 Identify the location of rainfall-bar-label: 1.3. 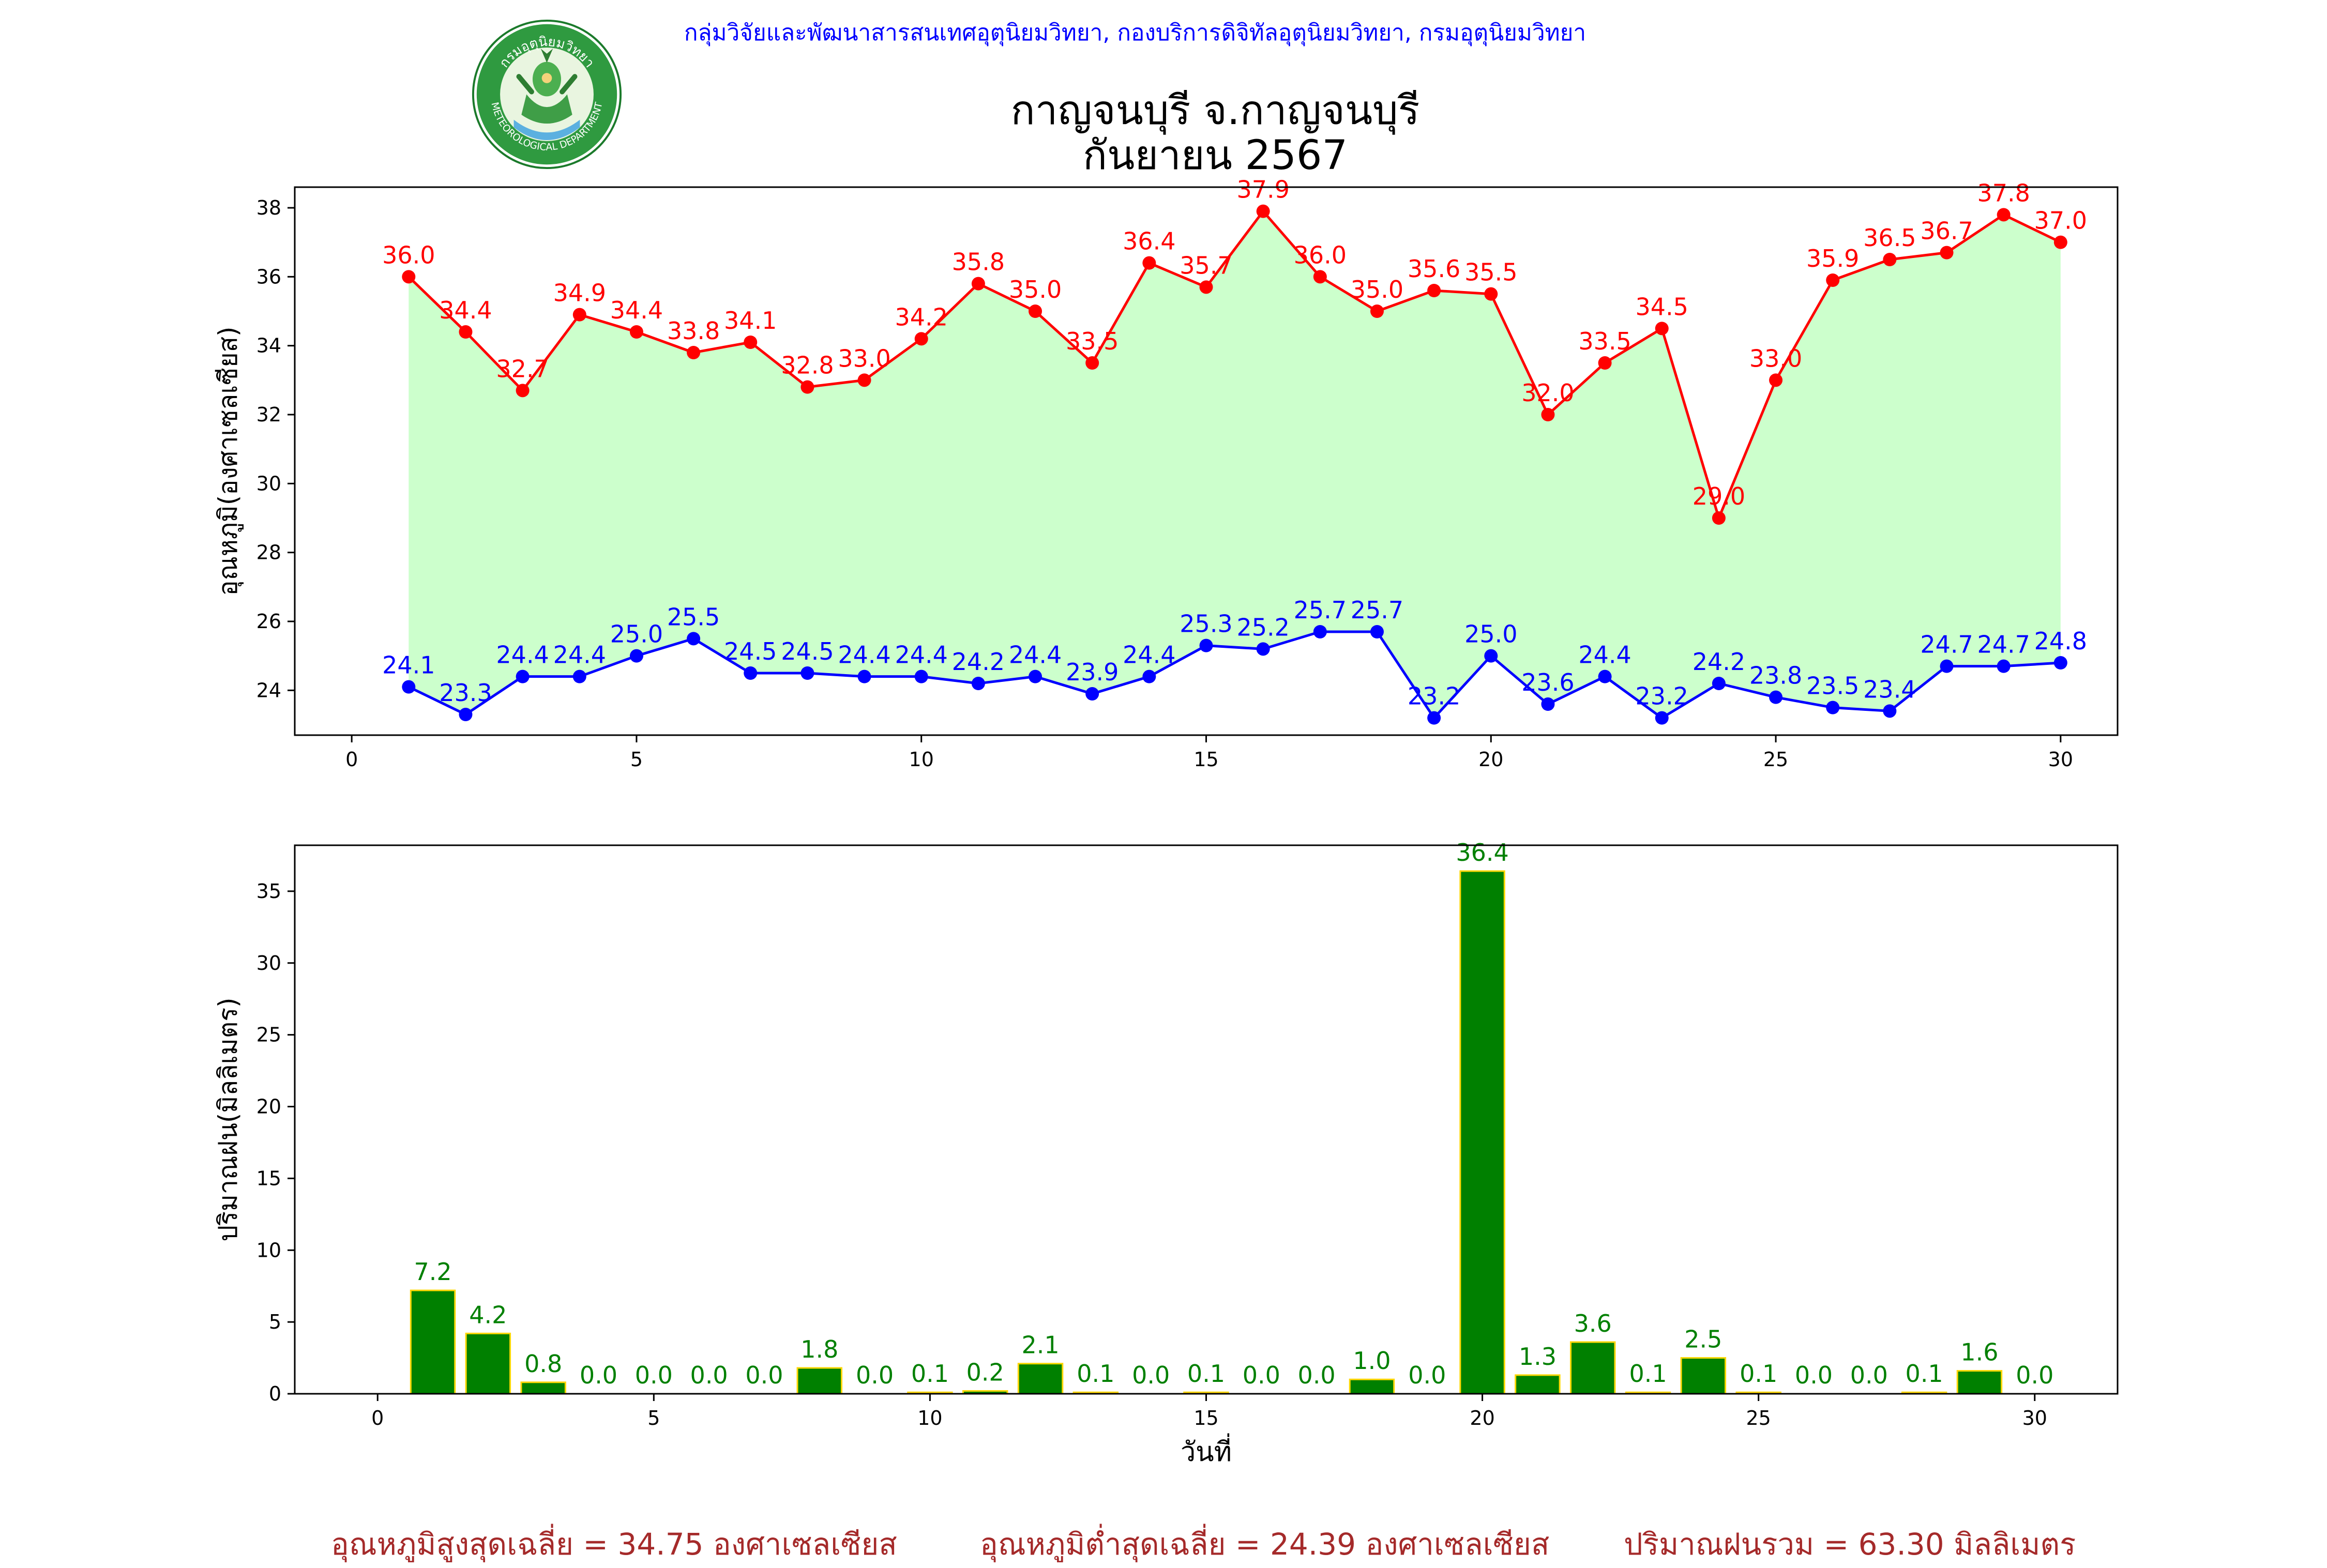
(1538, 1357).